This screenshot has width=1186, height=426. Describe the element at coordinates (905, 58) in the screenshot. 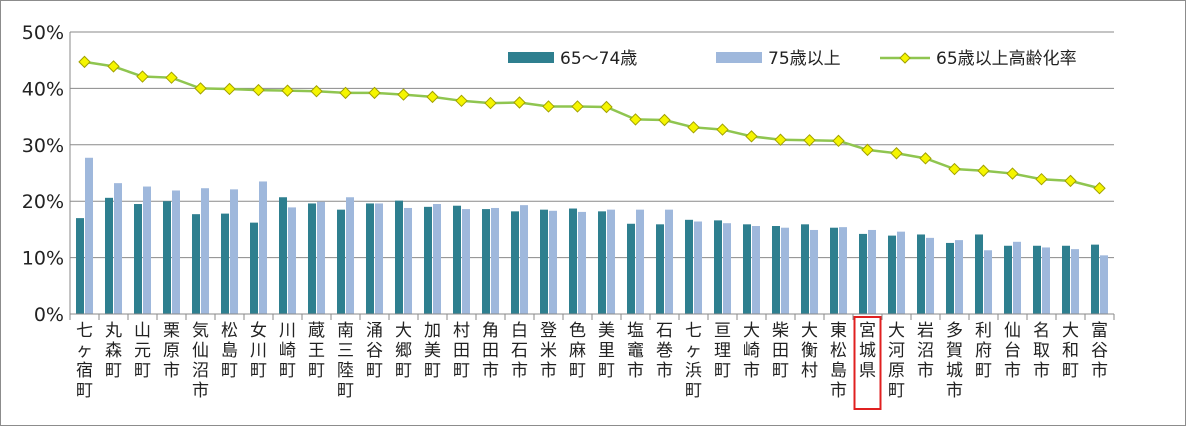

I see `legend-swatch-marker` at that location.